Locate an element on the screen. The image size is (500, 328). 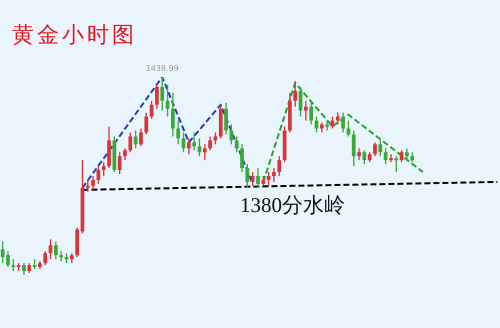
chart-title: 黄金小时图 is located at coordinates (74, 35).